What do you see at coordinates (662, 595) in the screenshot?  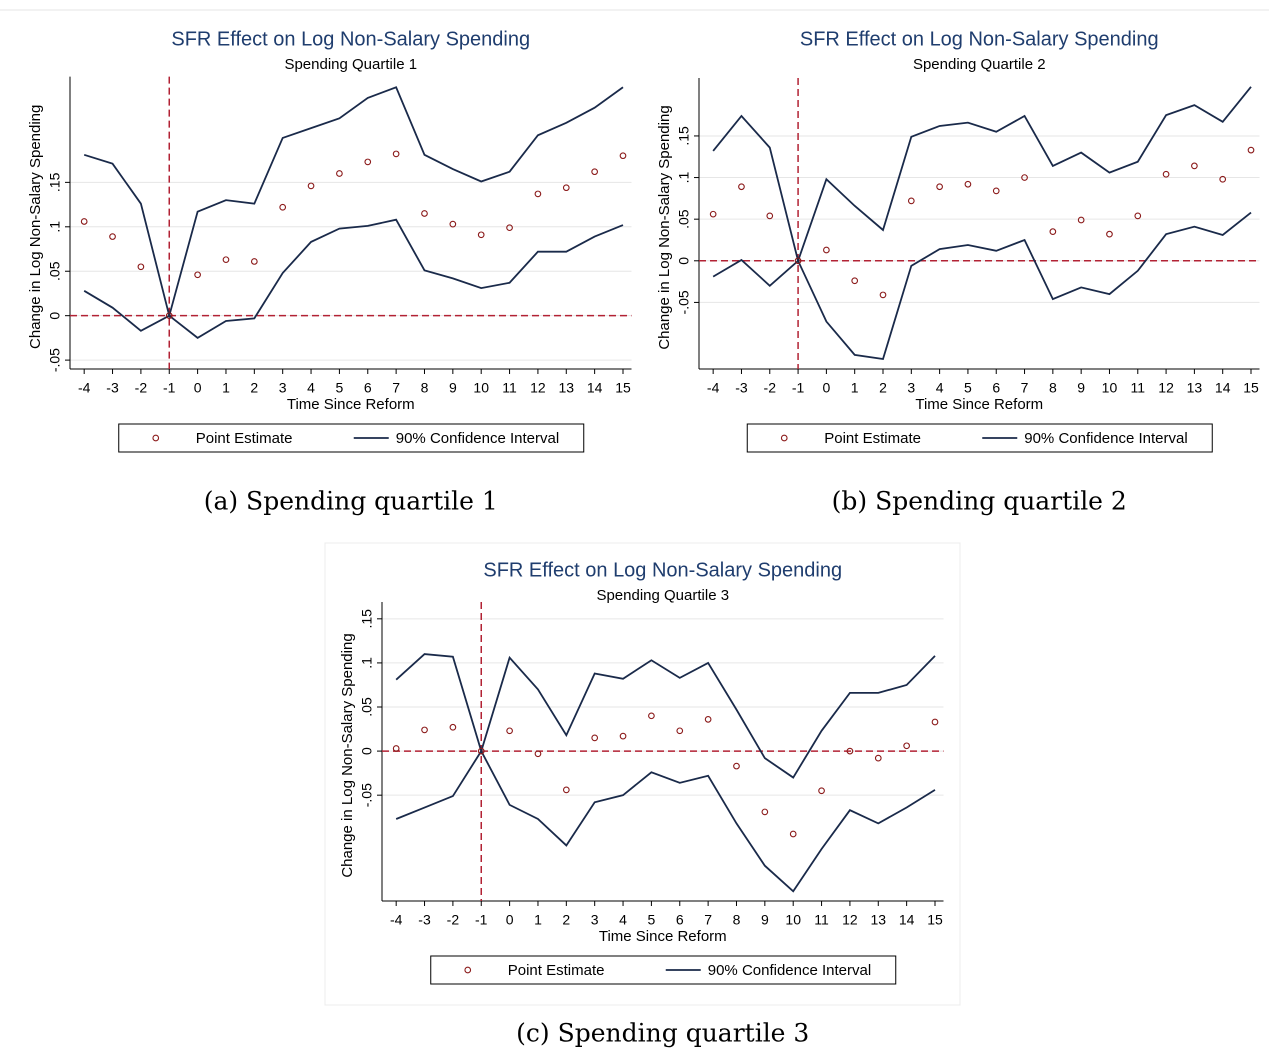 I see `chart-subtitle: Spending Quartile 3` at bounding box center [662, 595].